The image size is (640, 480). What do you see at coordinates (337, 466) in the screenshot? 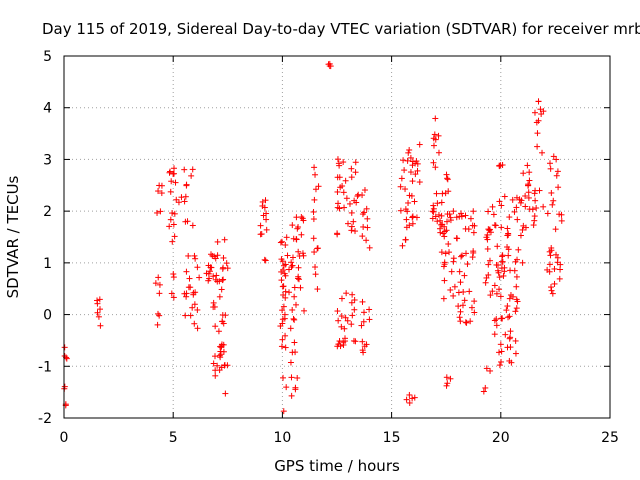
I see `x-axis-label: GPS time / hours` at bounding box center [337, 466].